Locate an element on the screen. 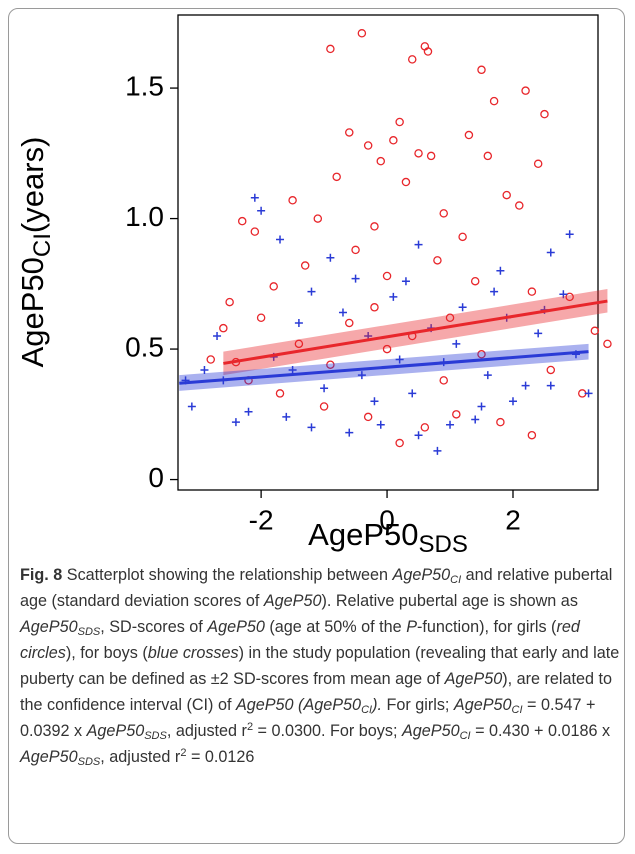  caption-run: ). Relative pubertal age is shown as is located at coordinates (449, 601).